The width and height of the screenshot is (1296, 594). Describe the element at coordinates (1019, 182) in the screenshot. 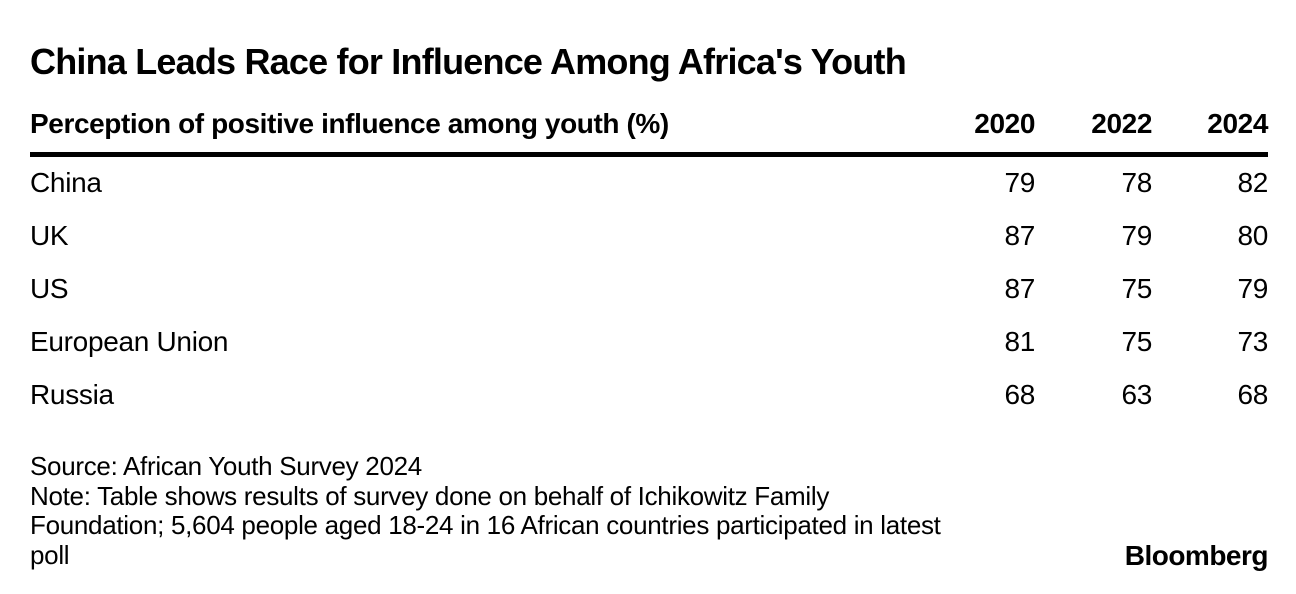

I see `cell-2020: 79` at that location.